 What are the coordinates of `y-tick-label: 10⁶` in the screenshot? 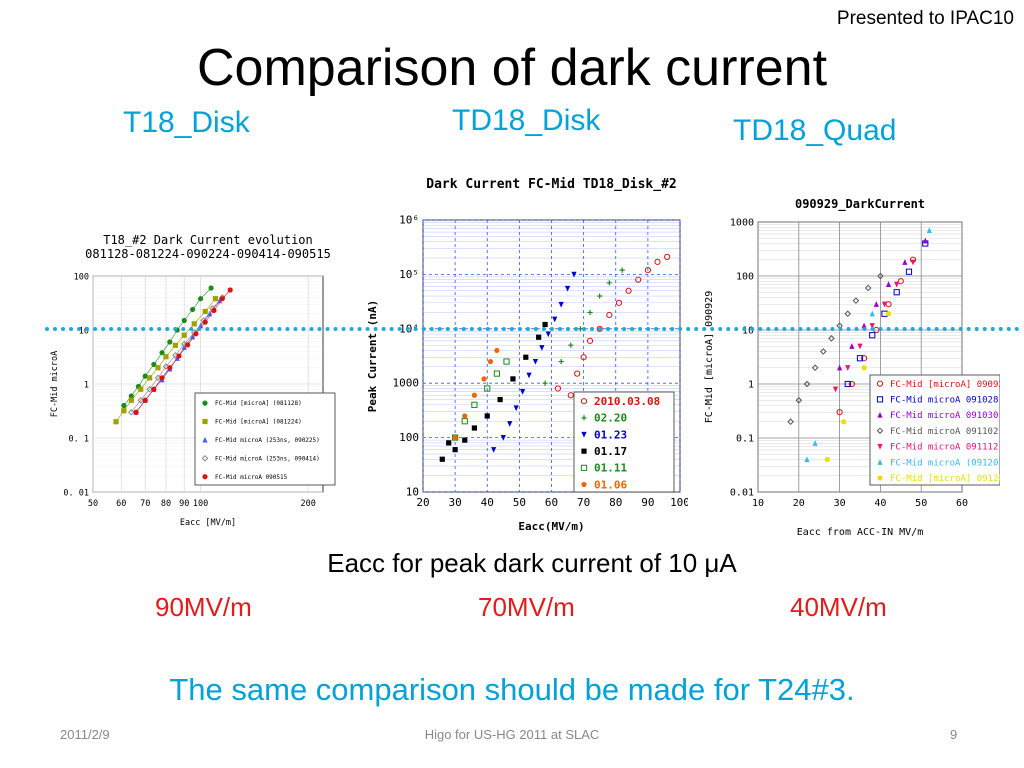 It's located at (409, 220).